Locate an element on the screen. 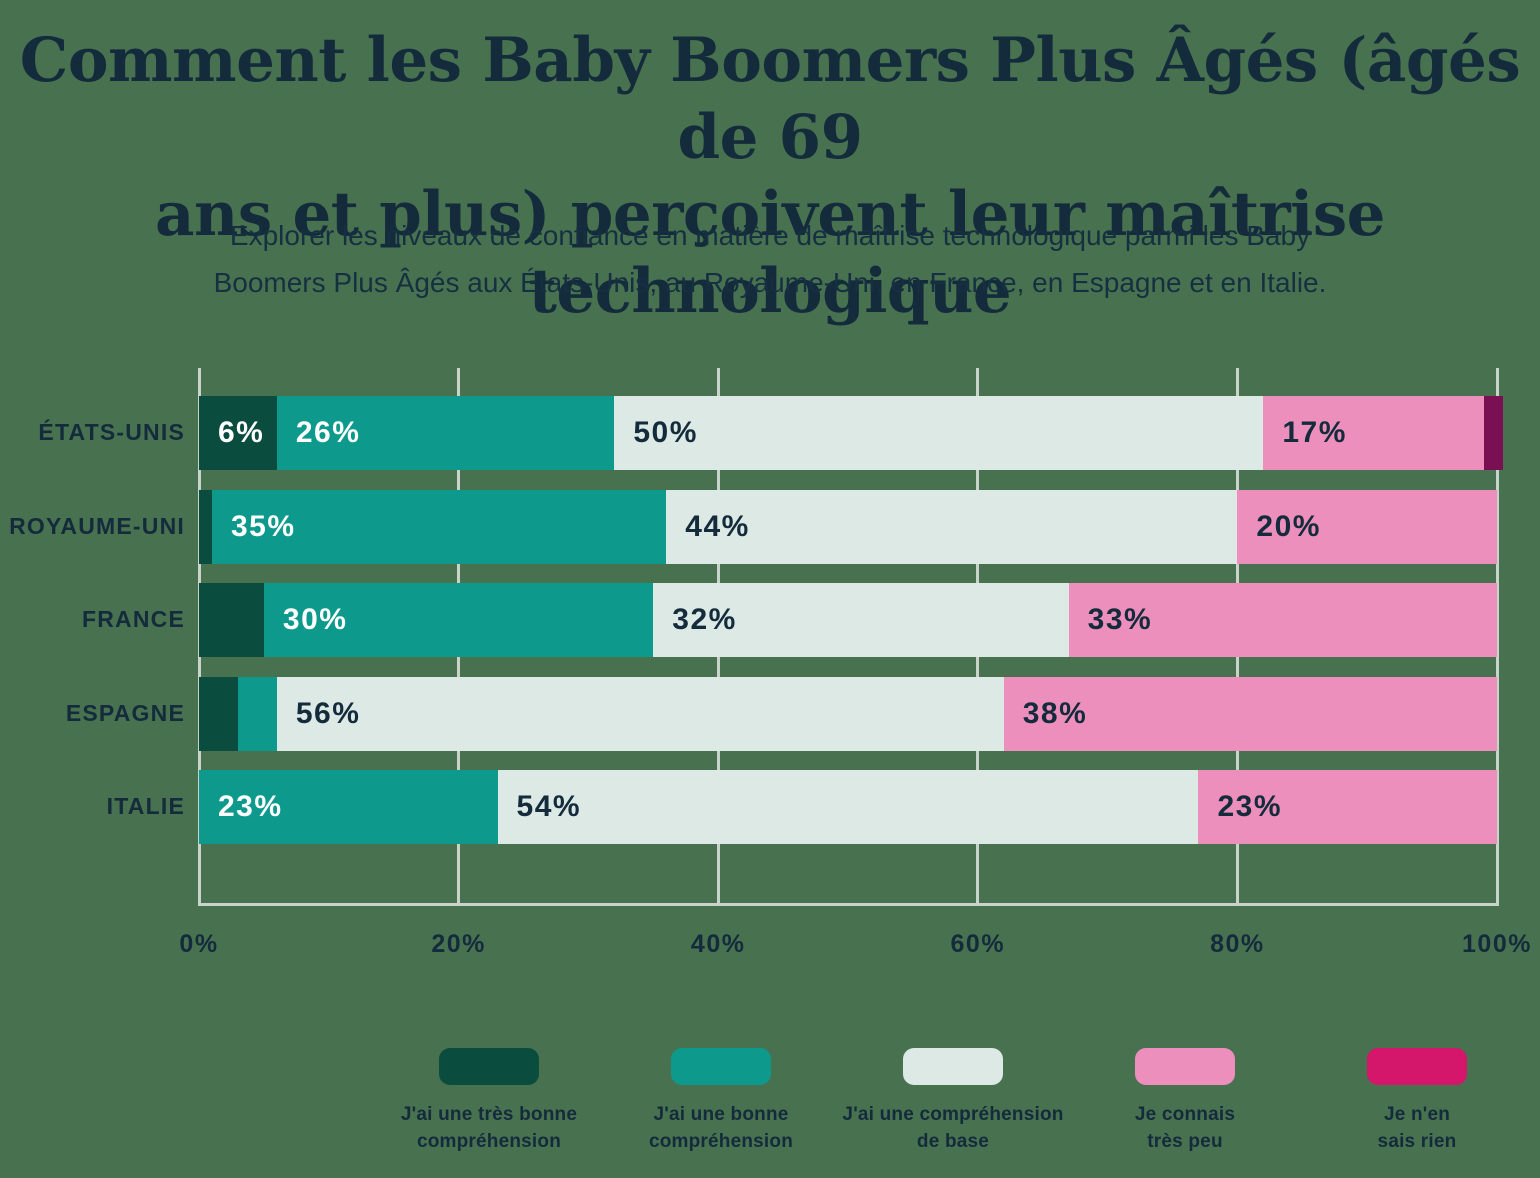 This screenshot has height=1178, width=1540. x-tick-label: 80% is located at coordinates (1237, 944).